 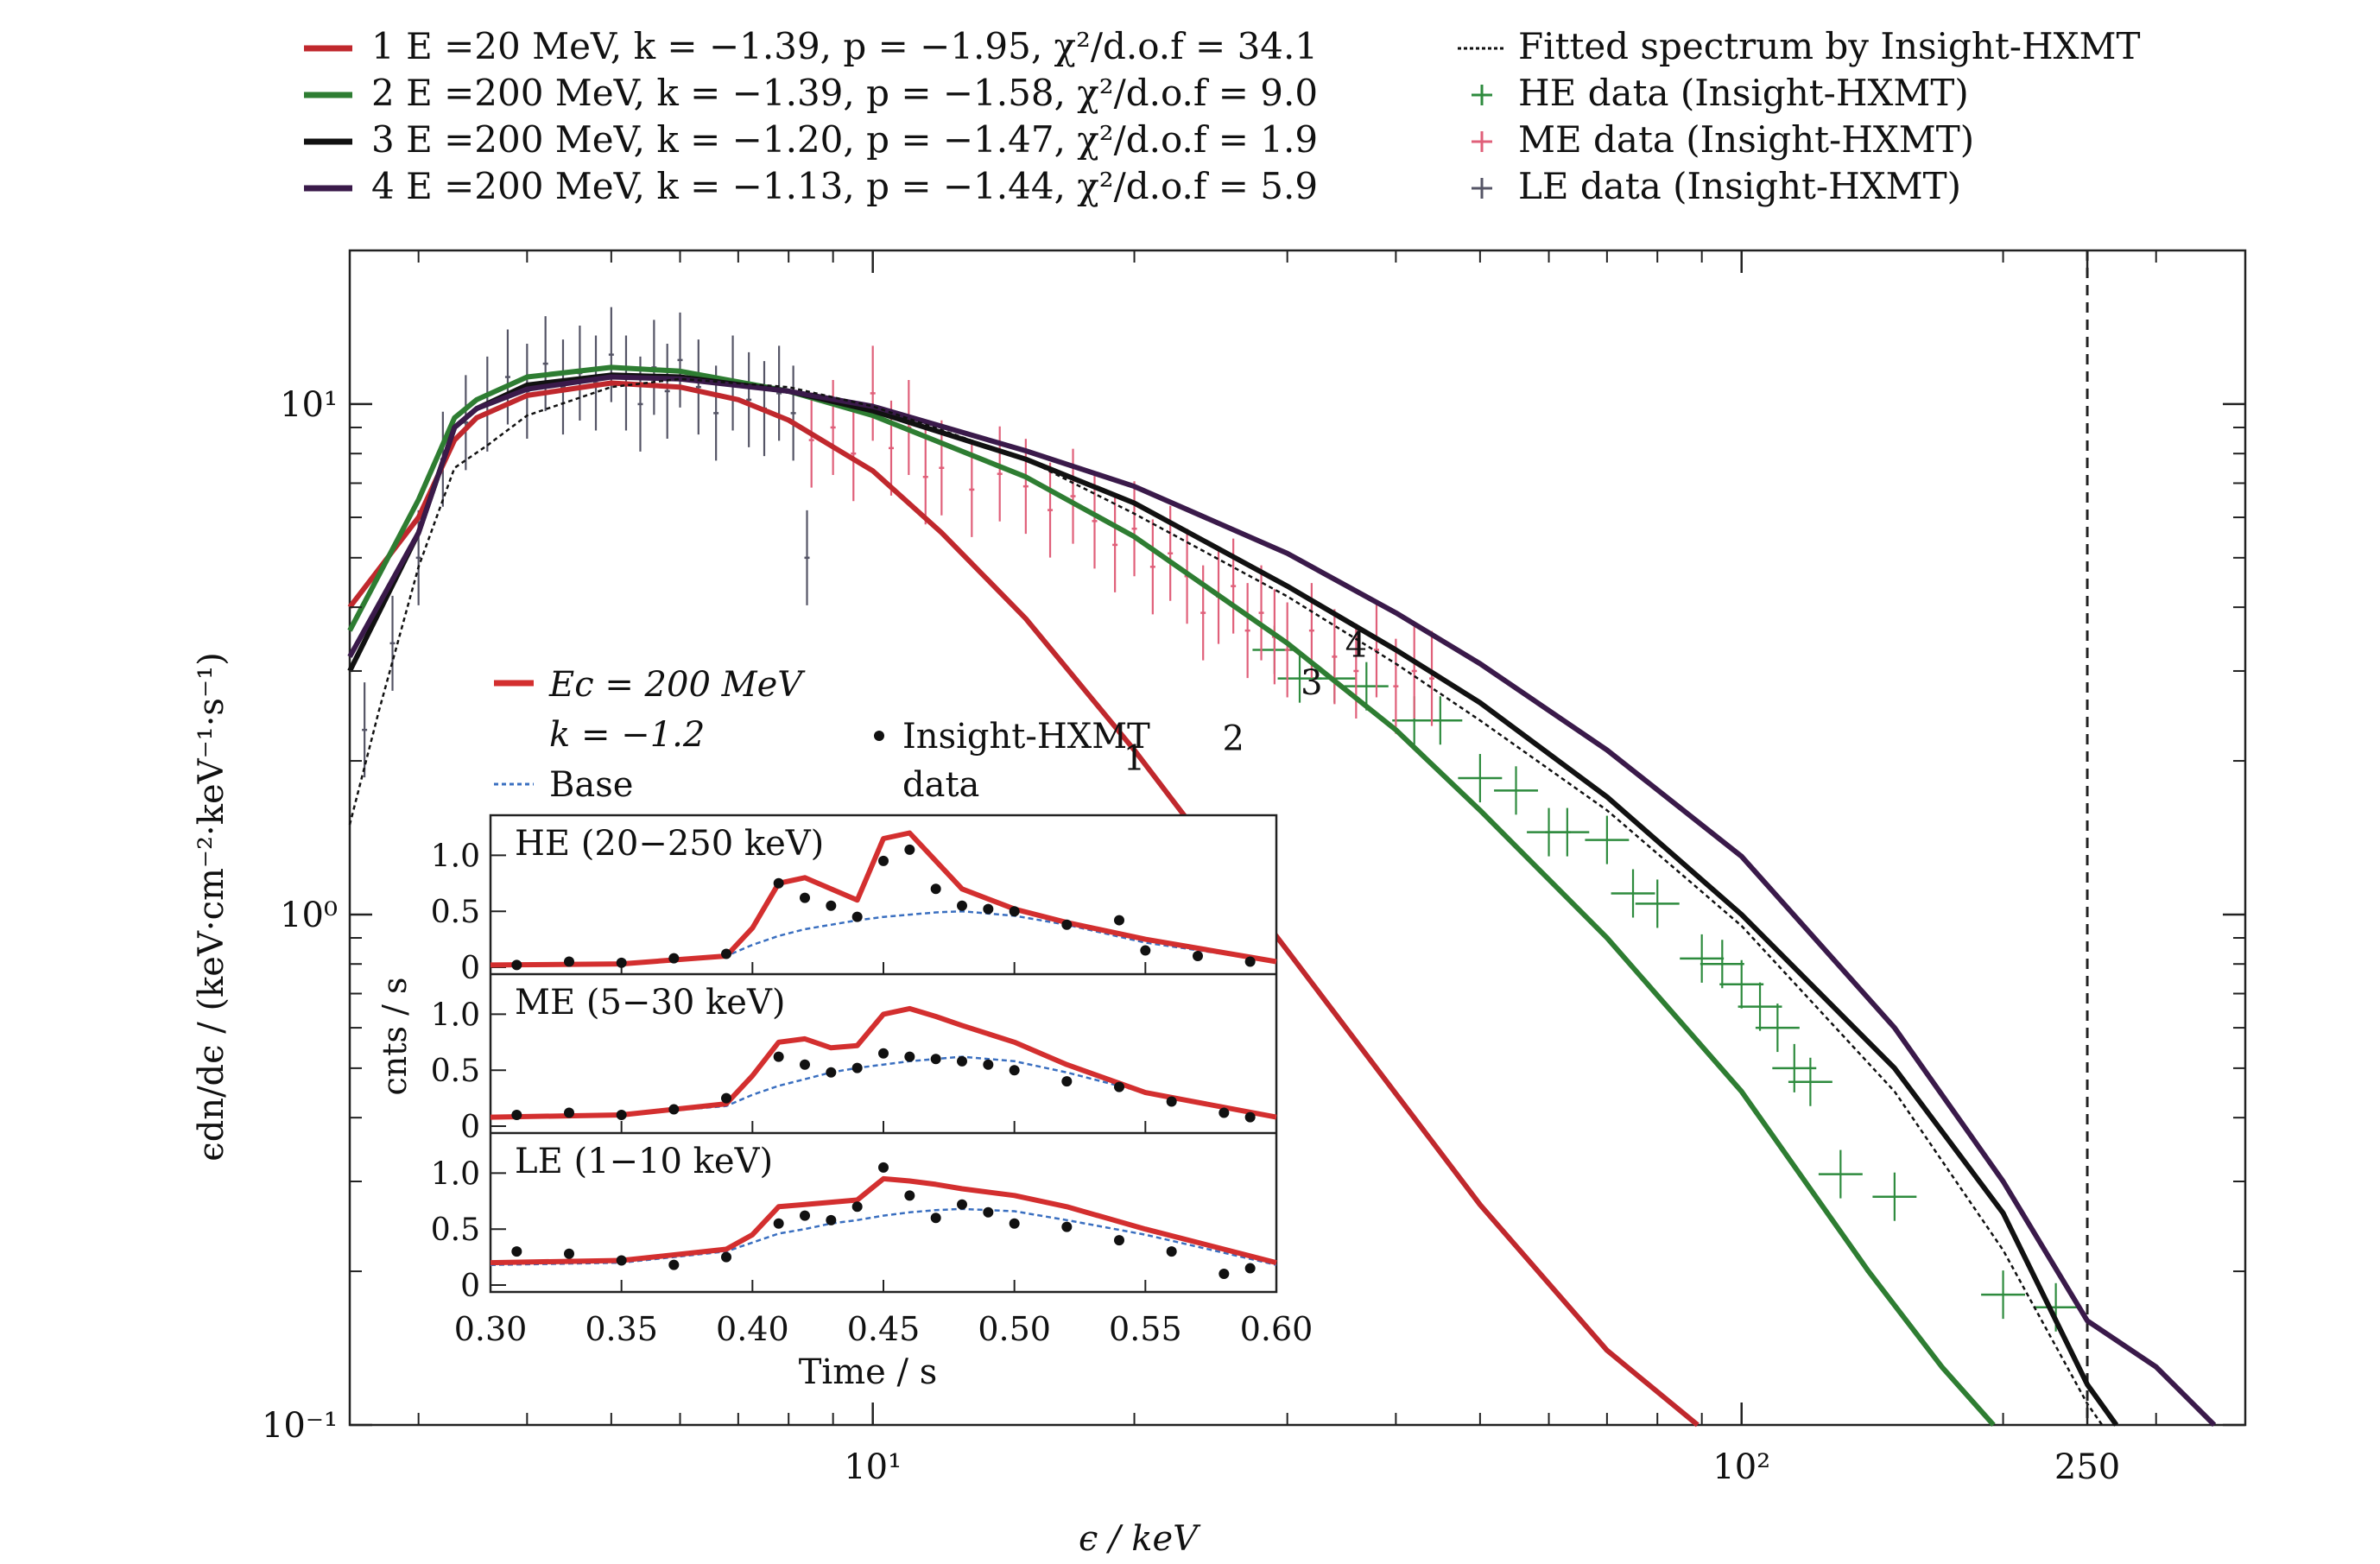 I want to click on inset-panel-label: ME (5−30 keV), so click(x=650, y=1003).